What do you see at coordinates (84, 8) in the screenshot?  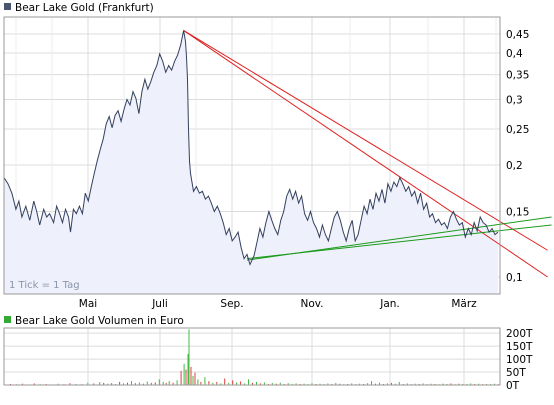 I see `price-chart-title: Bear Lake Gold (Frankfurt)` at bounding box center [84, 8].